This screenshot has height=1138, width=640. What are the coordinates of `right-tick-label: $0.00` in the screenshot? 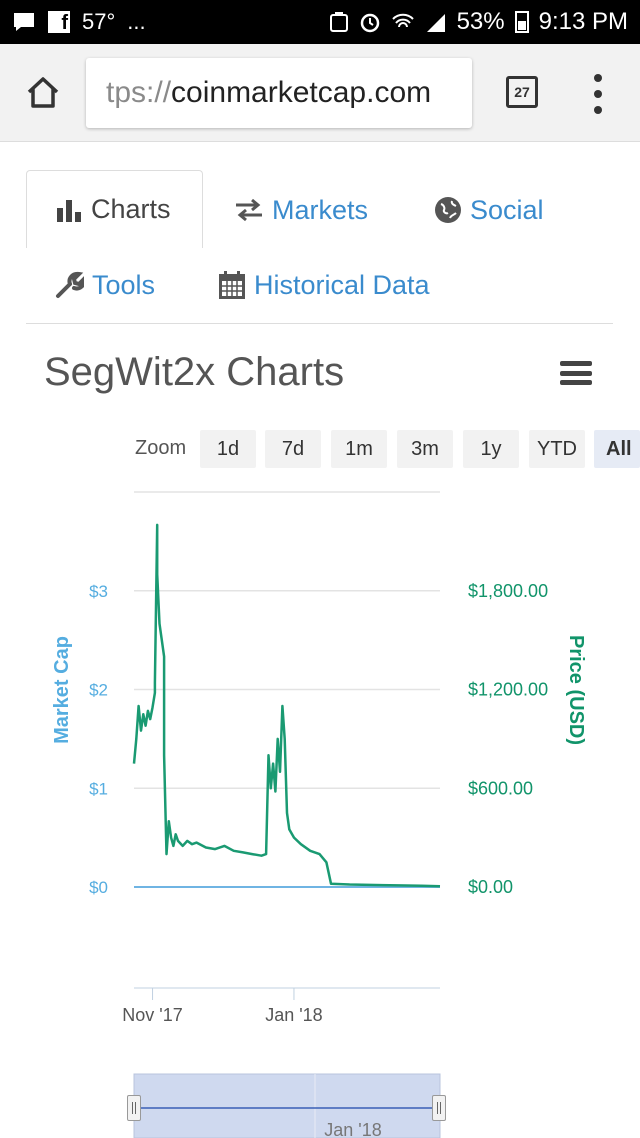 It's located at (490, 887).